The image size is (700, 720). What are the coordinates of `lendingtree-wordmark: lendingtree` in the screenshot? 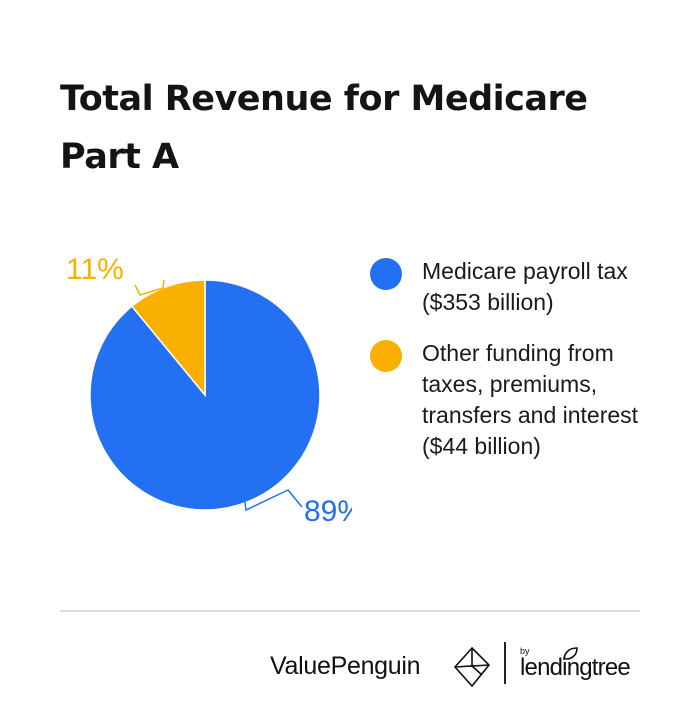 It's located at (575, 667).